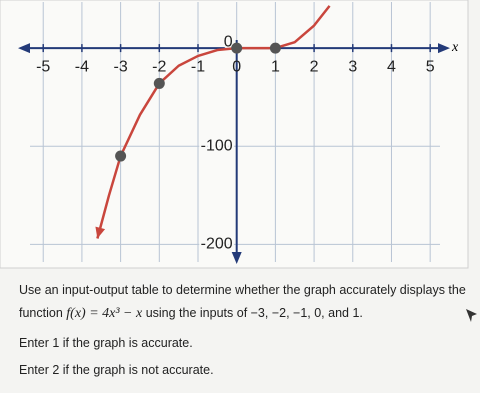 This screenshot has width=480, height=393. I want to click on x-tick-label: 4, so click(391, 66).